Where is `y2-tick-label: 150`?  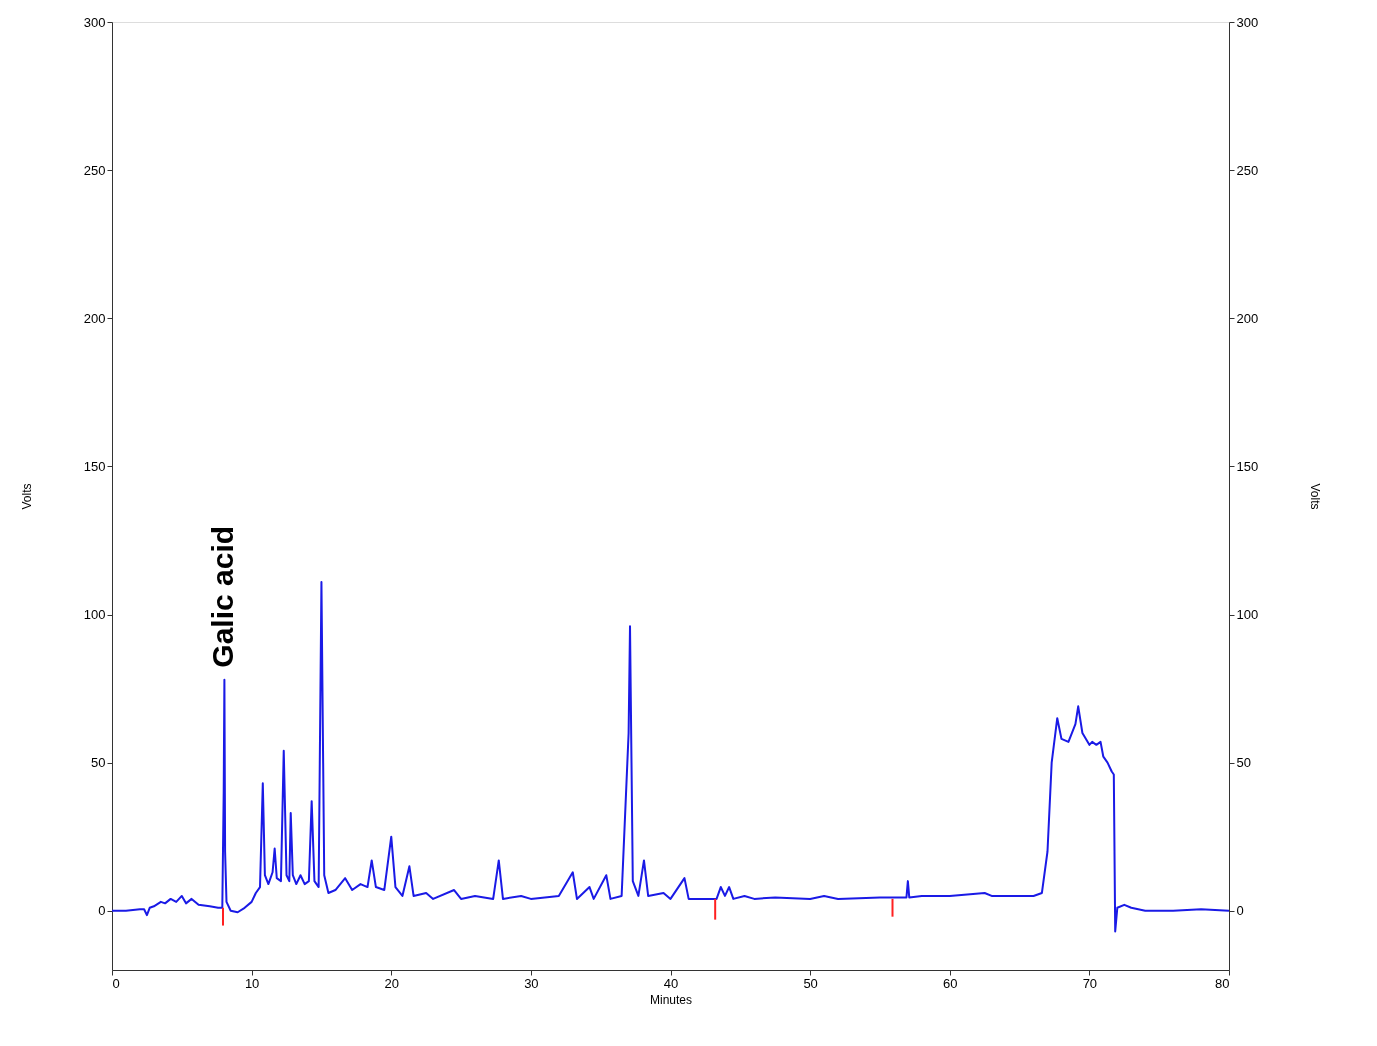
y2-tick-label: 150 is located at coordinates (1247, 466).